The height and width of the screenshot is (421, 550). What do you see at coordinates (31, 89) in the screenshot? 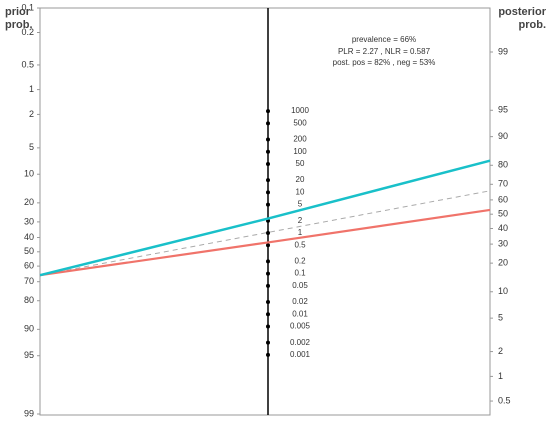
I see `prior-tick-label: 1` at bounding box center [31, 89].